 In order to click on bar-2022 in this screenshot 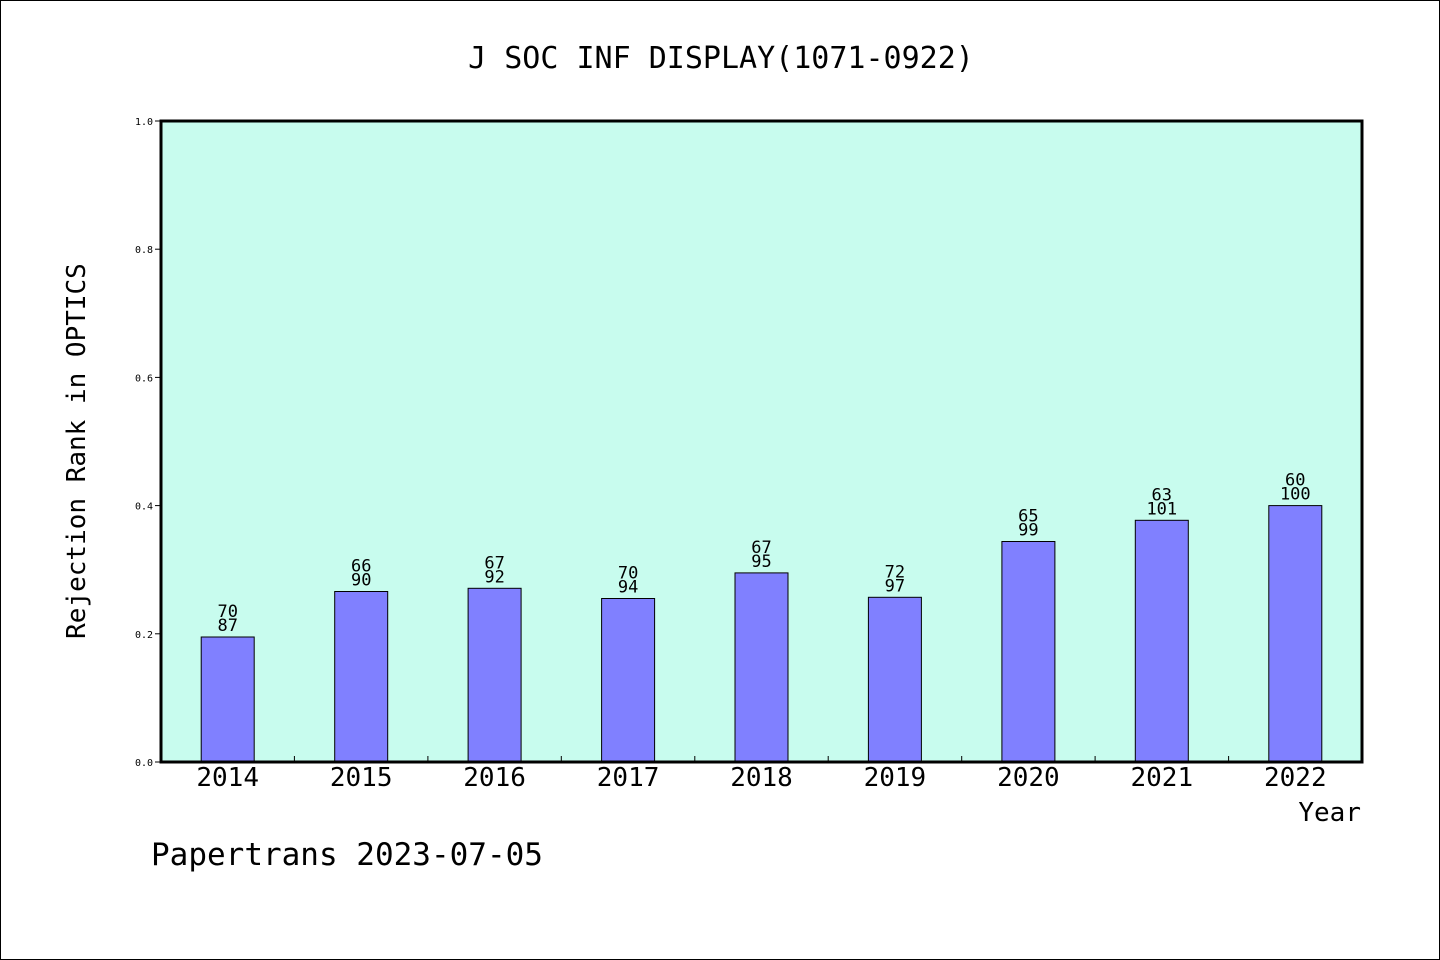, I will do `click(1295, 634)`.